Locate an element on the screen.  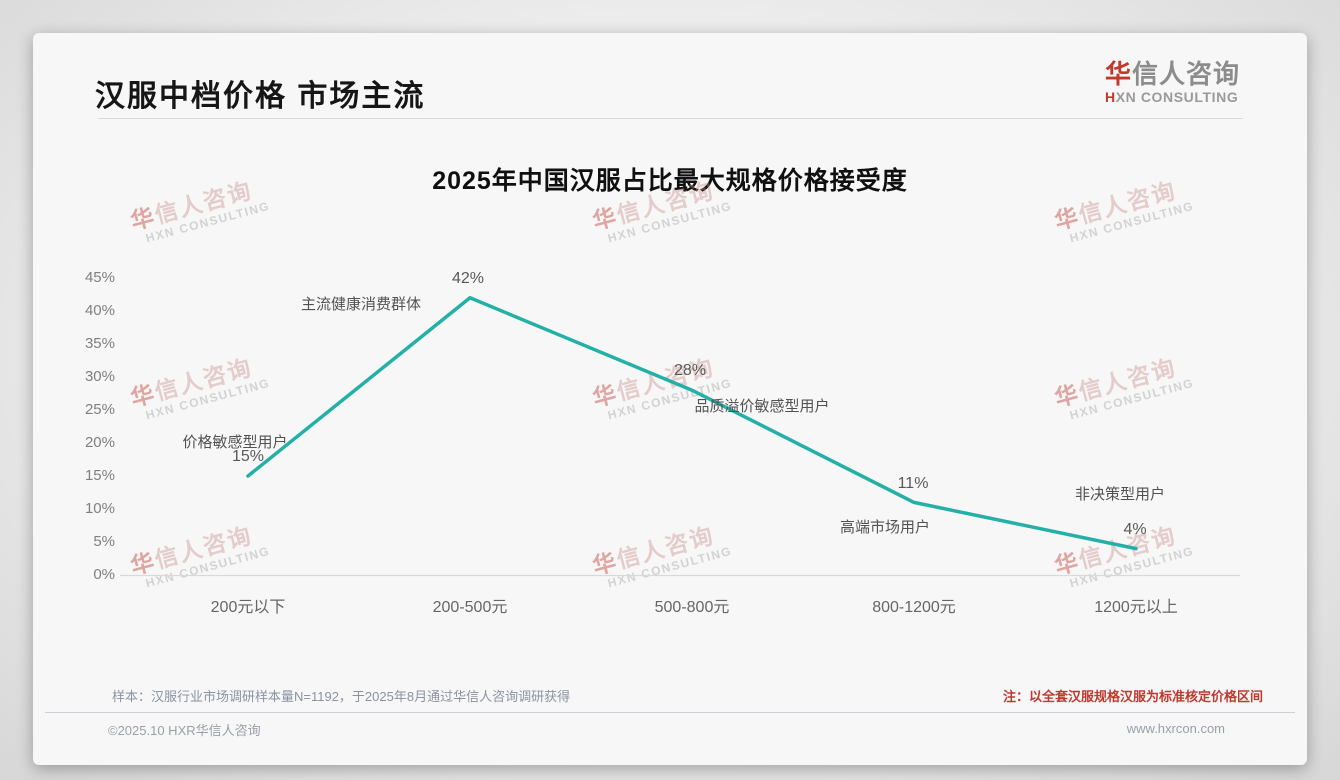
company-logo: 华信人咨询 HXN CONSULTING is located at coordinates (1172, 82).